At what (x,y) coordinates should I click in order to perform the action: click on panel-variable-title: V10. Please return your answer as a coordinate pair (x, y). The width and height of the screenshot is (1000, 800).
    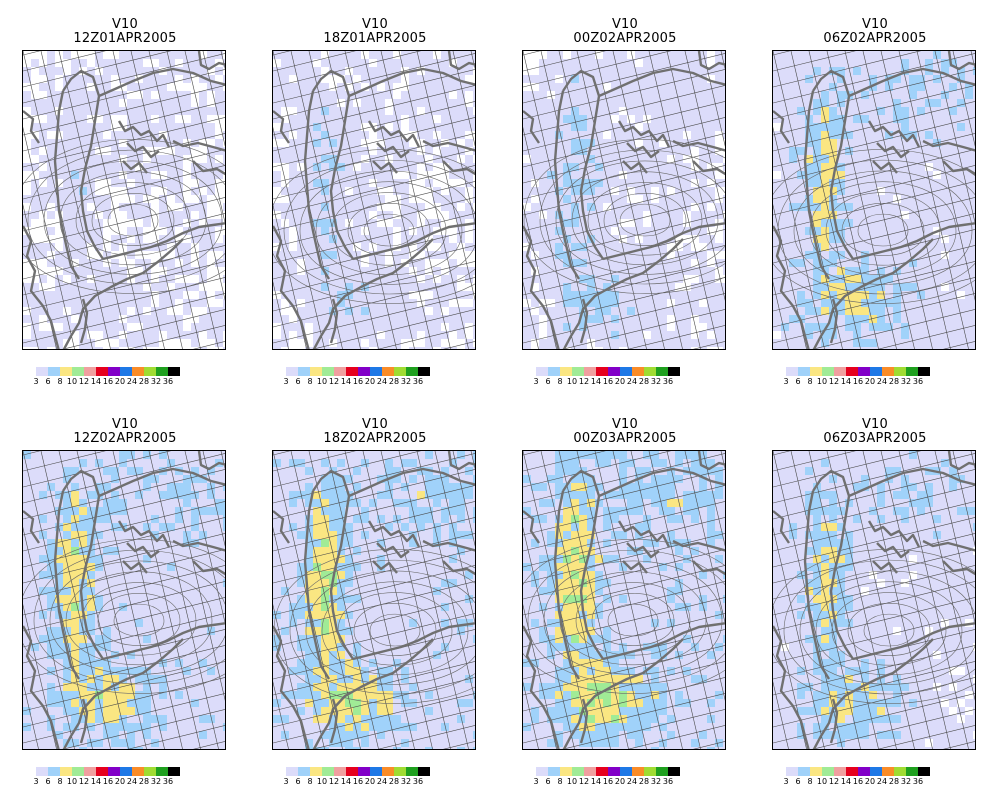
    Looking at the image, I should click on (625, 24).